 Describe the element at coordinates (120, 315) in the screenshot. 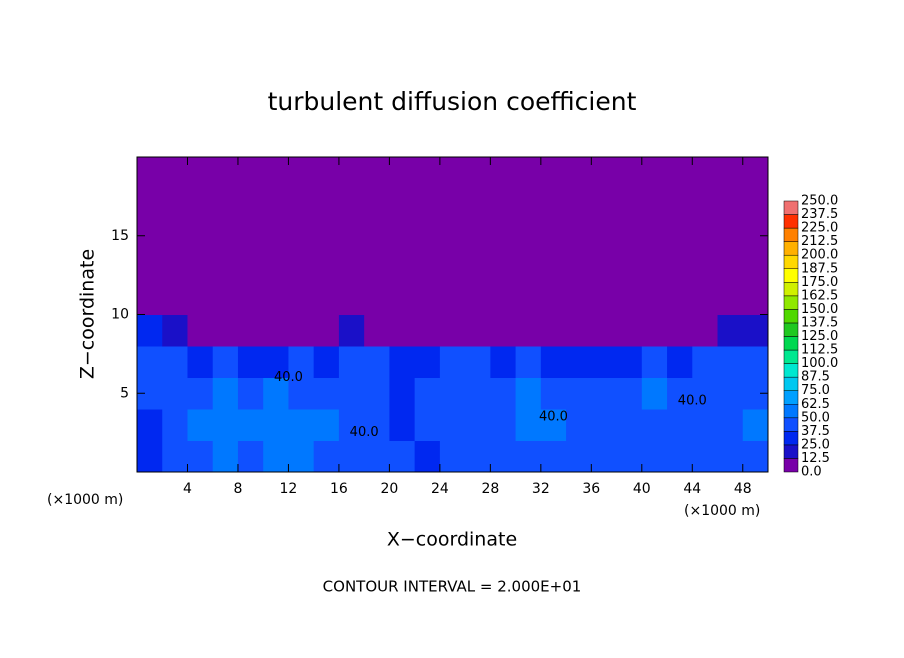

I see `y-tick-label: 10` at that location.